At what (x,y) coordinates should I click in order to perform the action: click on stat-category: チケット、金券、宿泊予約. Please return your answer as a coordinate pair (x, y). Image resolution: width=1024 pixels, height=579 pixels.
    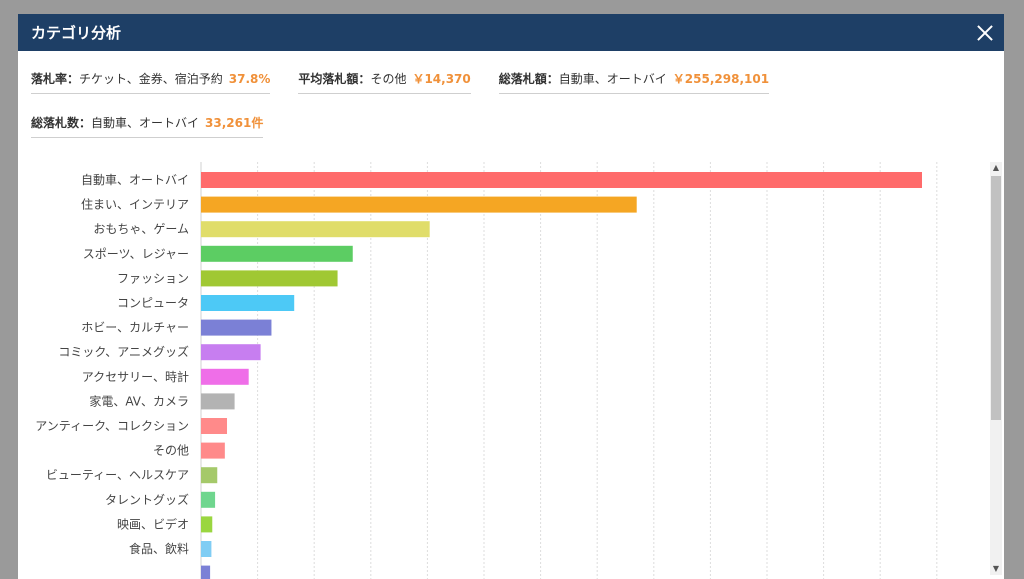
    Looking at the image, I should click on (151, 79).